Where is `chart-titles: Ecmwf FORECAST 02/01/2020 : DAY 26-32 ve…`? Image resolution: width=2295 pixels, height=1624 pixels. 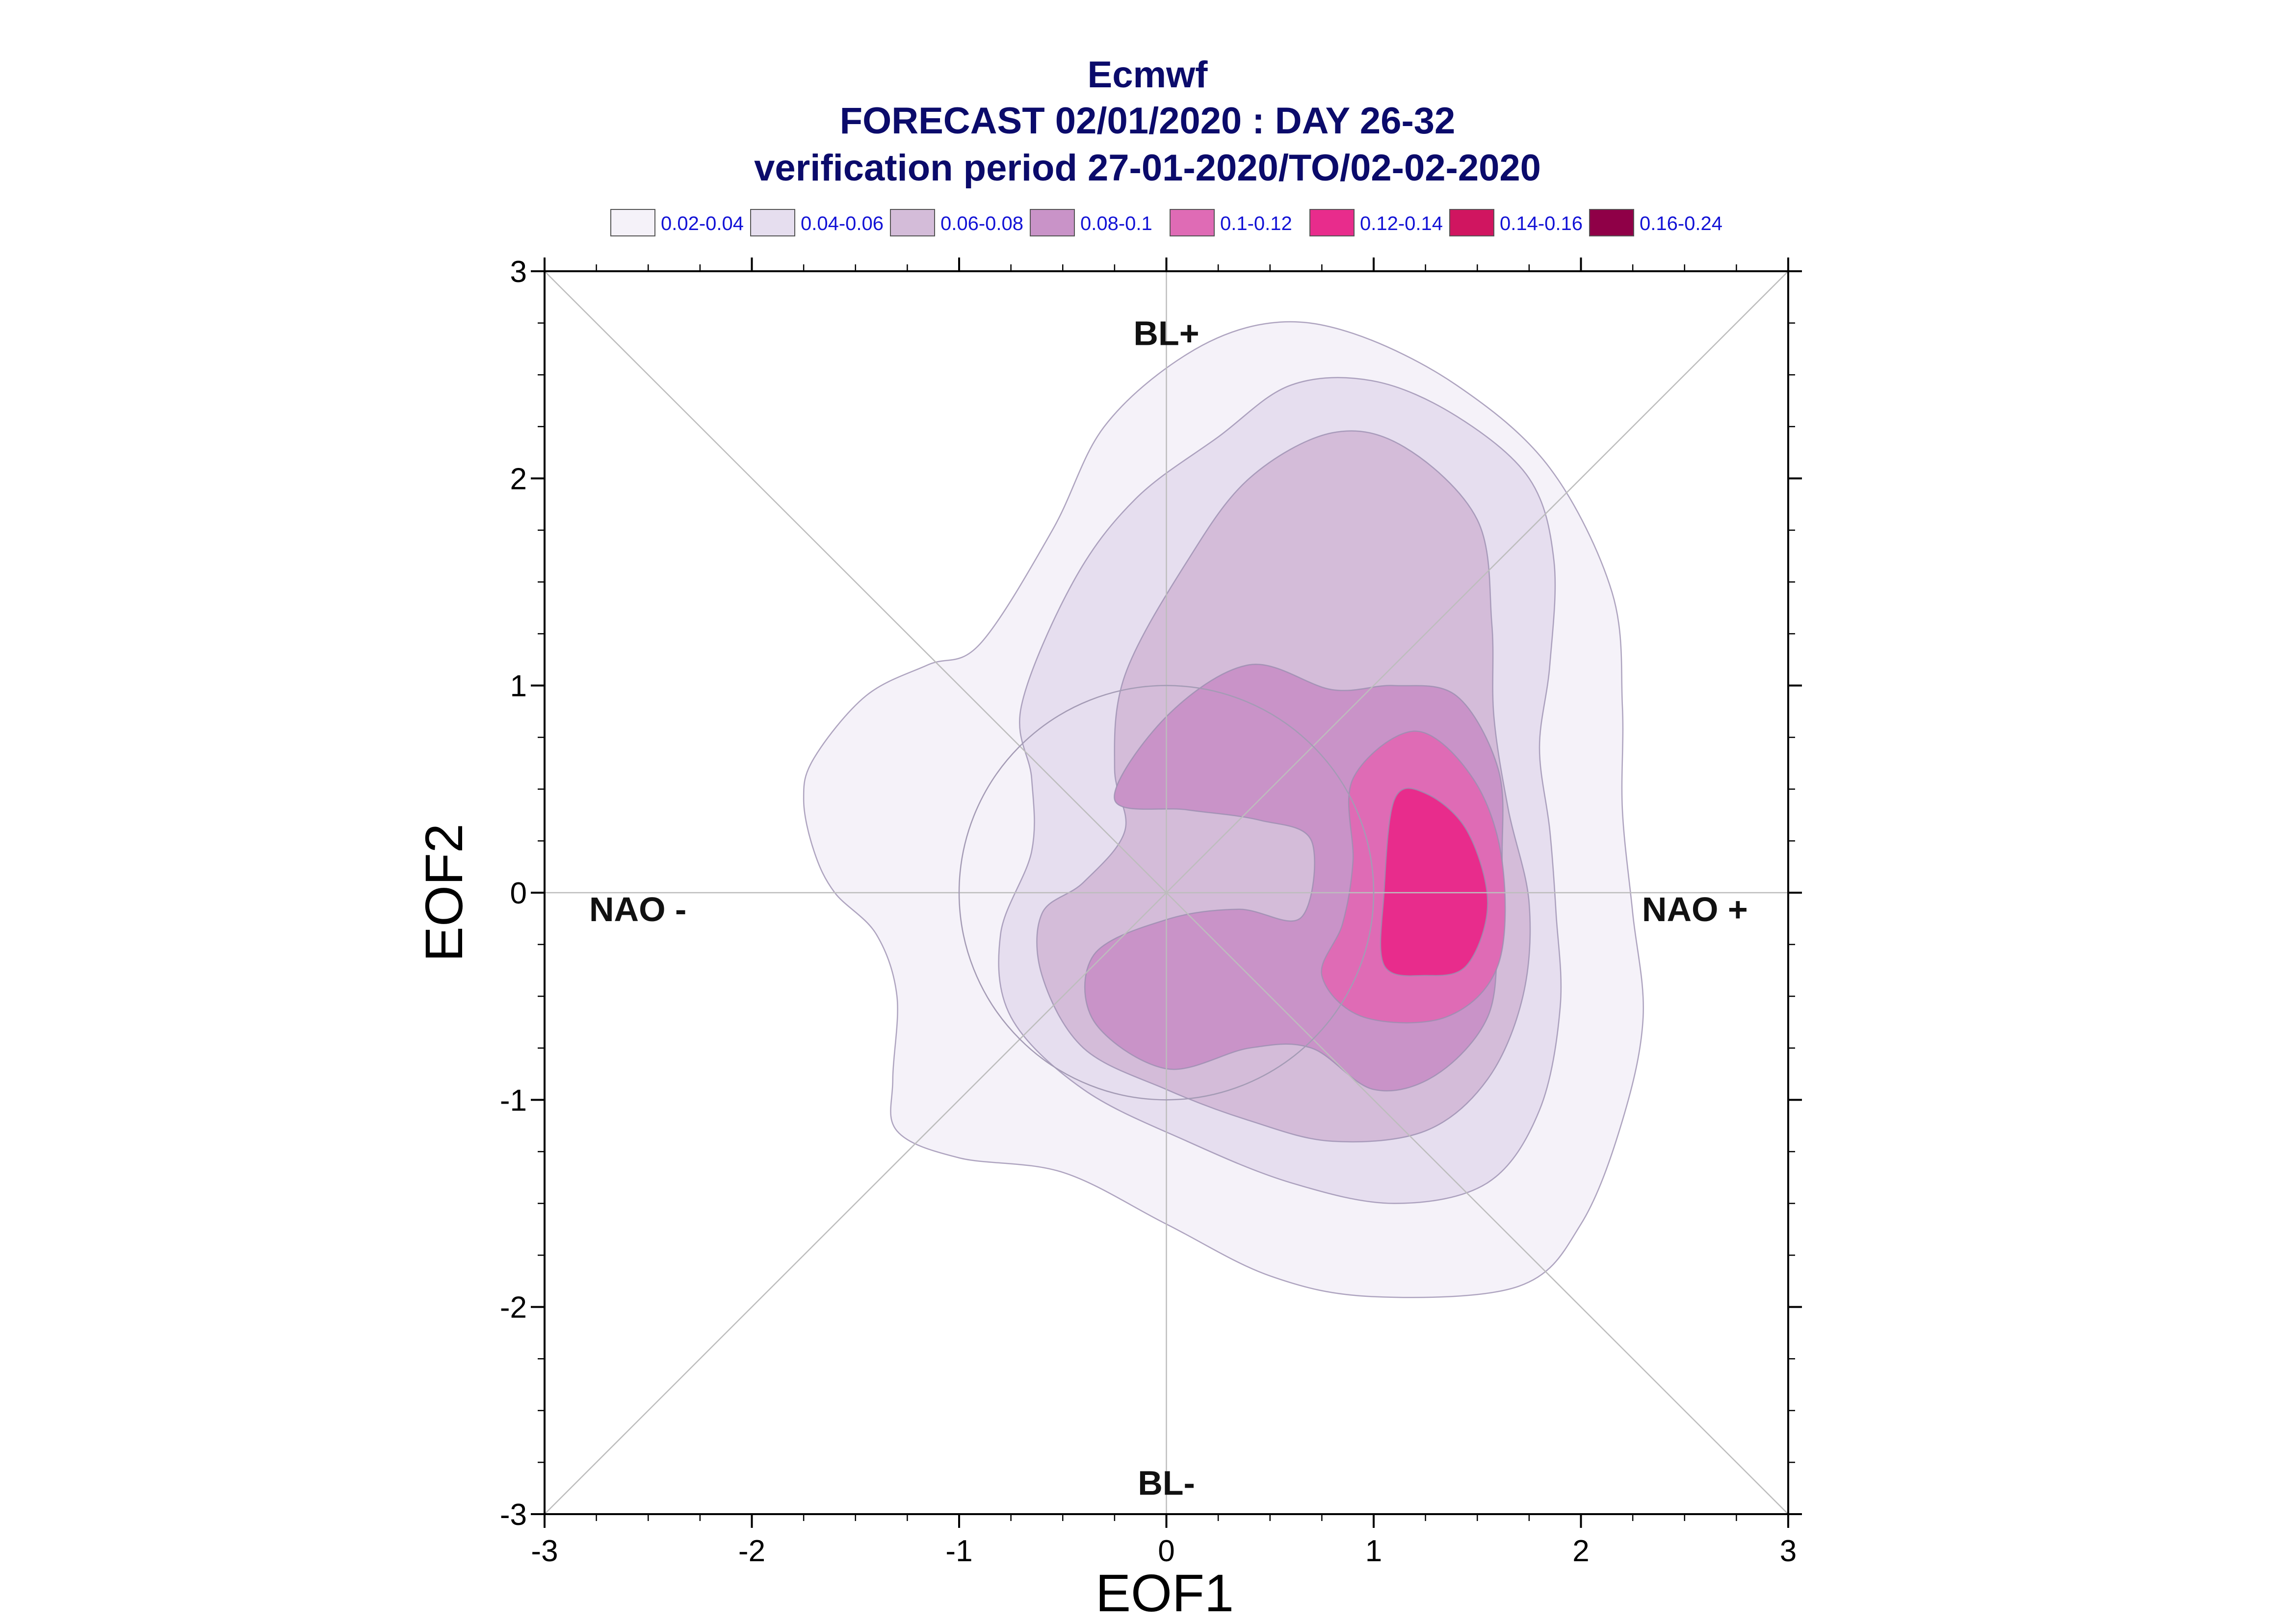 chart-titles: Ecmwf FORECAST 02/01/2020 : DAY 26-32 ve… is located at coordinates (1147, 121).